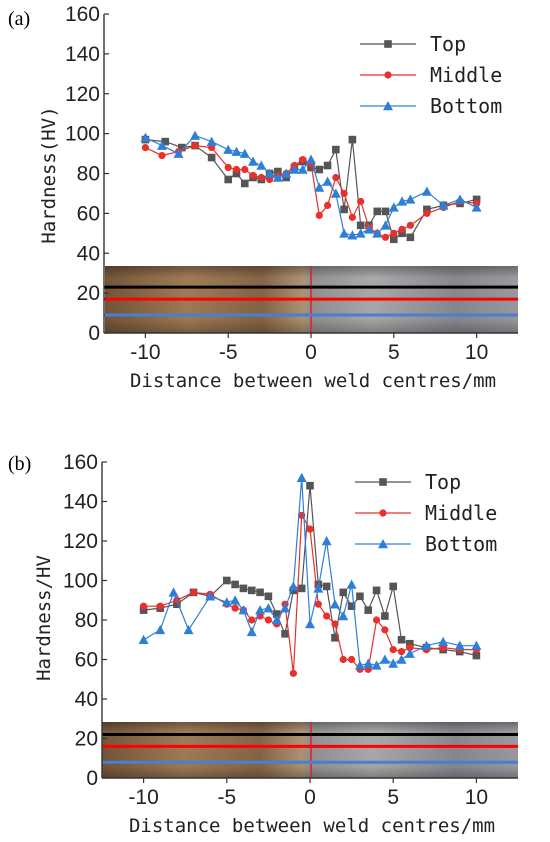 Image resolution: width=550 pixels, height=842 pixels. What do you see at coordinates (44, 618) in the screenshot?
I see `y-axis-title: Hardness/HV` at bounding box center [44, 618].